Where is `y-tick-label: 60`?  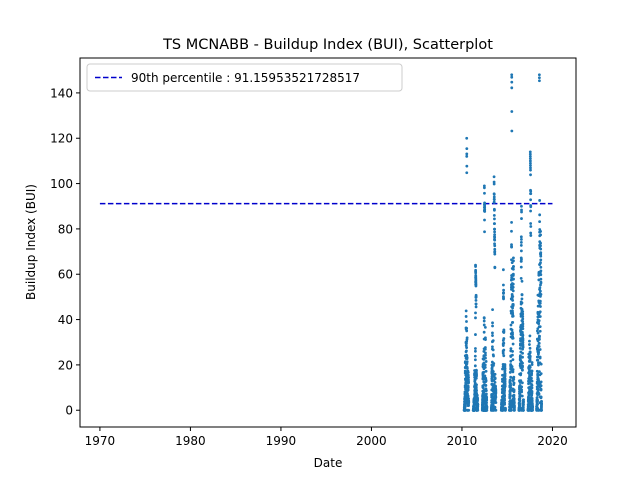
y-tick-label: 60 is located at coordinates (65, 275).